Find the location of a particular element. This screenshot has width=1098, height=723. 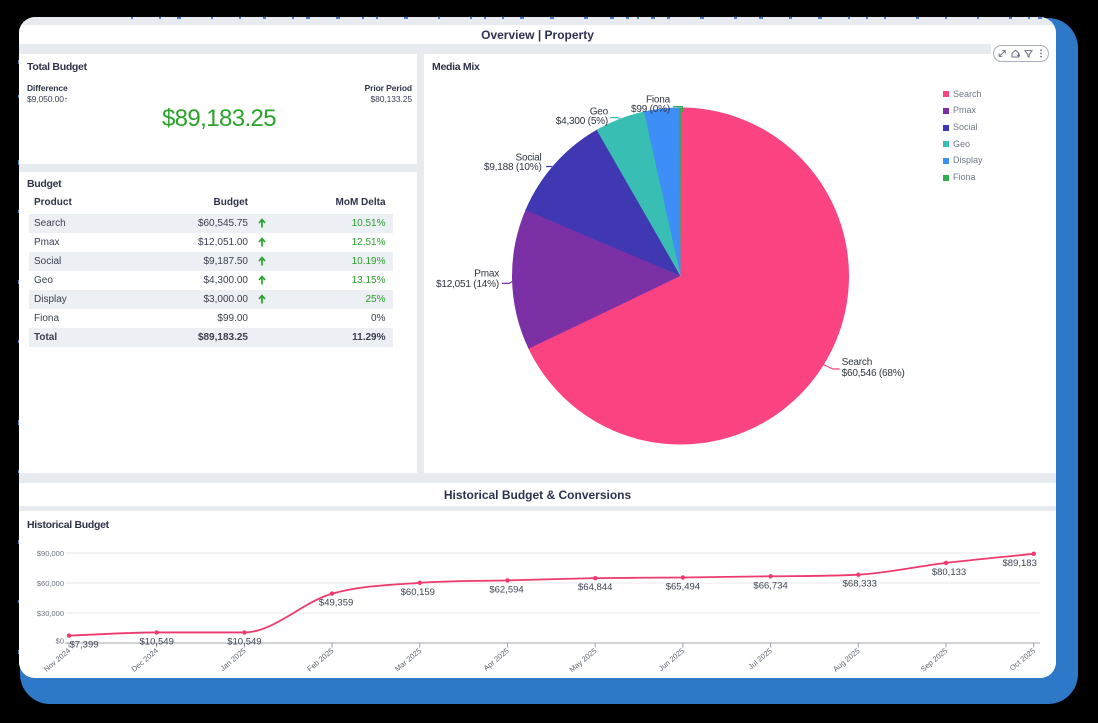

svg-text: $68,333 is located at coordinates (860, 584).